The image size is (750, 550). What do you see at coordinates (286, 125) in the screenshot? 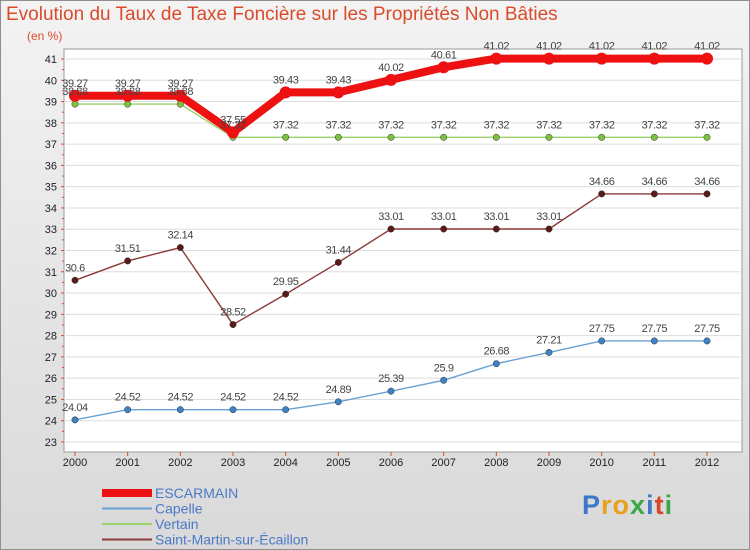
I see `data-label-vertain-2004: 37.32` at bounding box center [286, 125].